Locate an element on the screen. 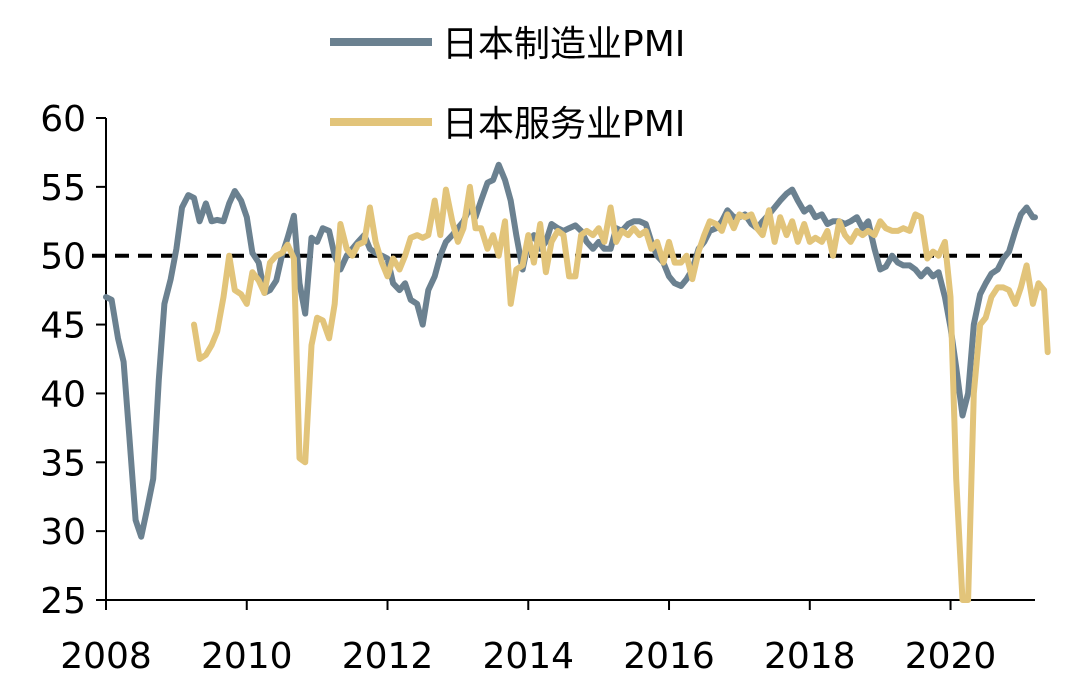  y-tick-label: 25 is located at coordinates (63, 601).